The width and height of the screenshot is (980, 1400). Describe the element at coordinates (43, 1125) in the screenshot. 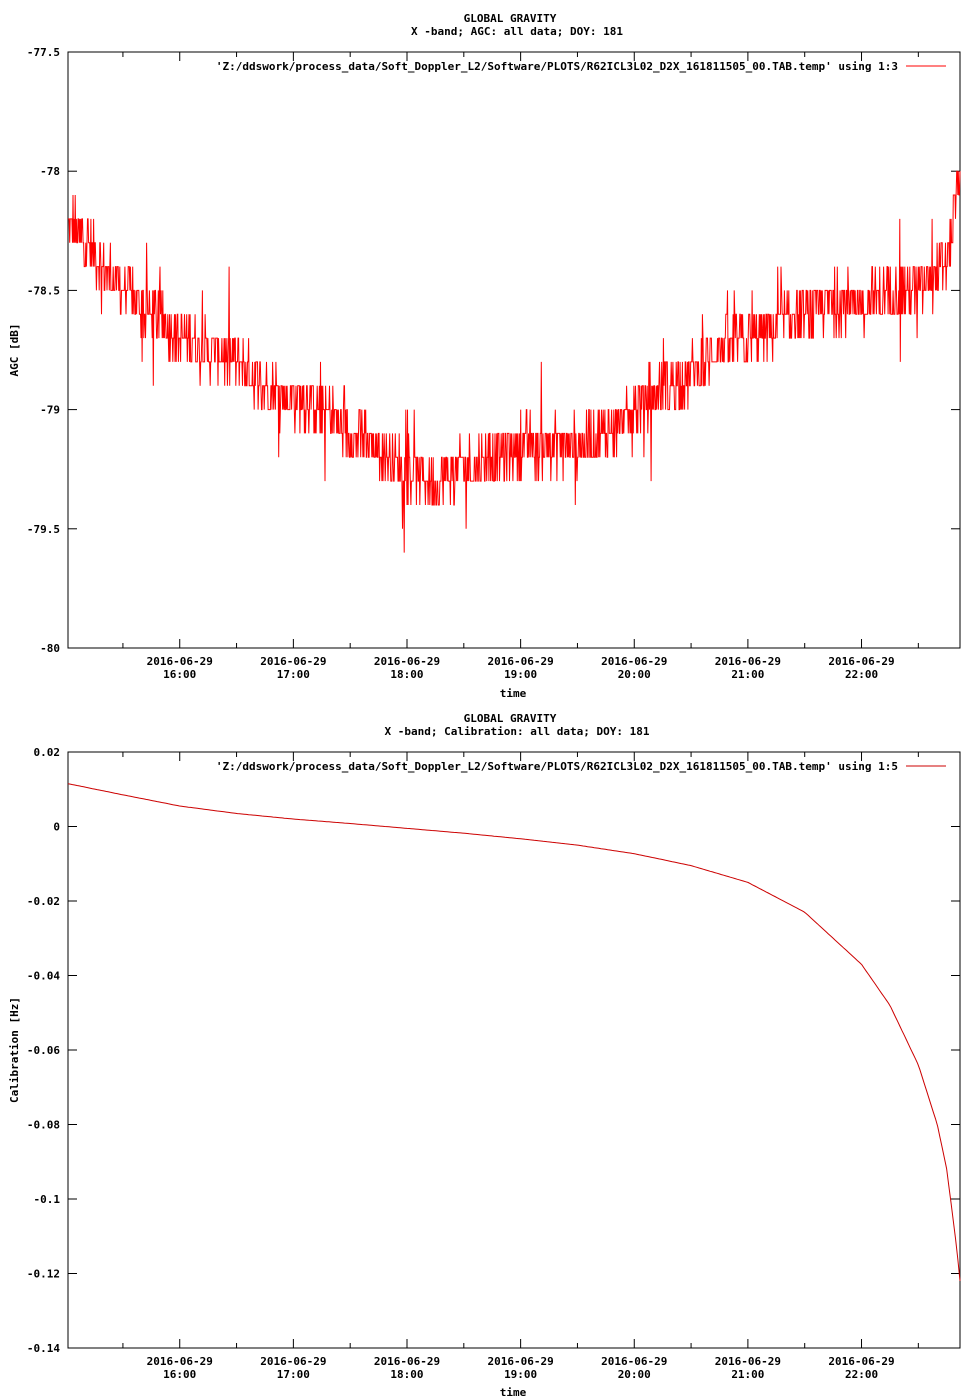

I see `y-tick-label: -0.08` at that location.